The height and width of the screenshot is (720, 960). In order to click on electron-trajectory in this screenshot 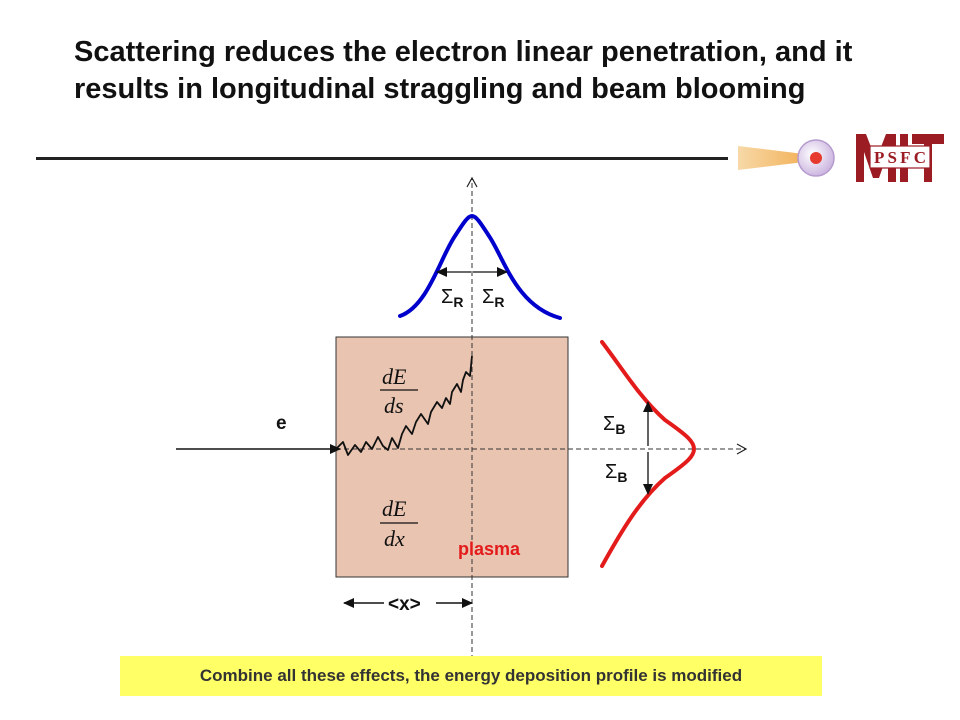, I will do `click(404, 405)`.